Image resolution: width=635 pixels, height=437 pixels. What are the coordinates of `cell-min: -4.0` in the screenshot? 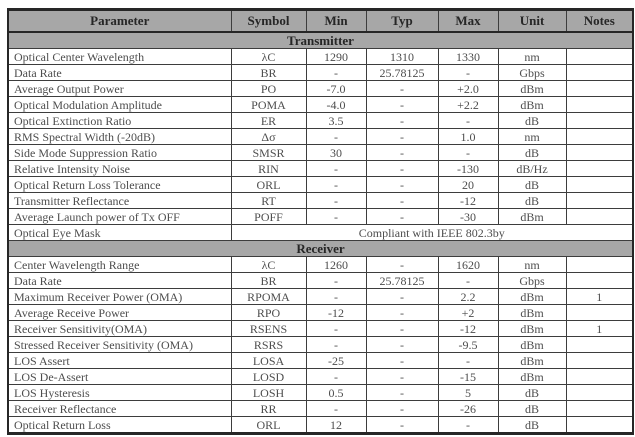 It's located at (336, 104).